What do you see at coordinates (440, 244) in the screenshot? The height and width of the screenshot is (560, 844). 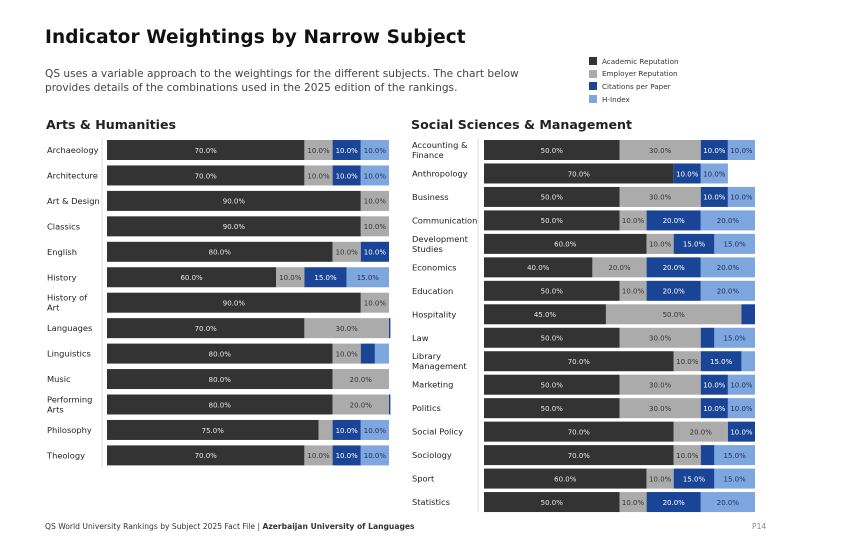 I see `category-label: Development Studies` at bounding box center [440, 244].